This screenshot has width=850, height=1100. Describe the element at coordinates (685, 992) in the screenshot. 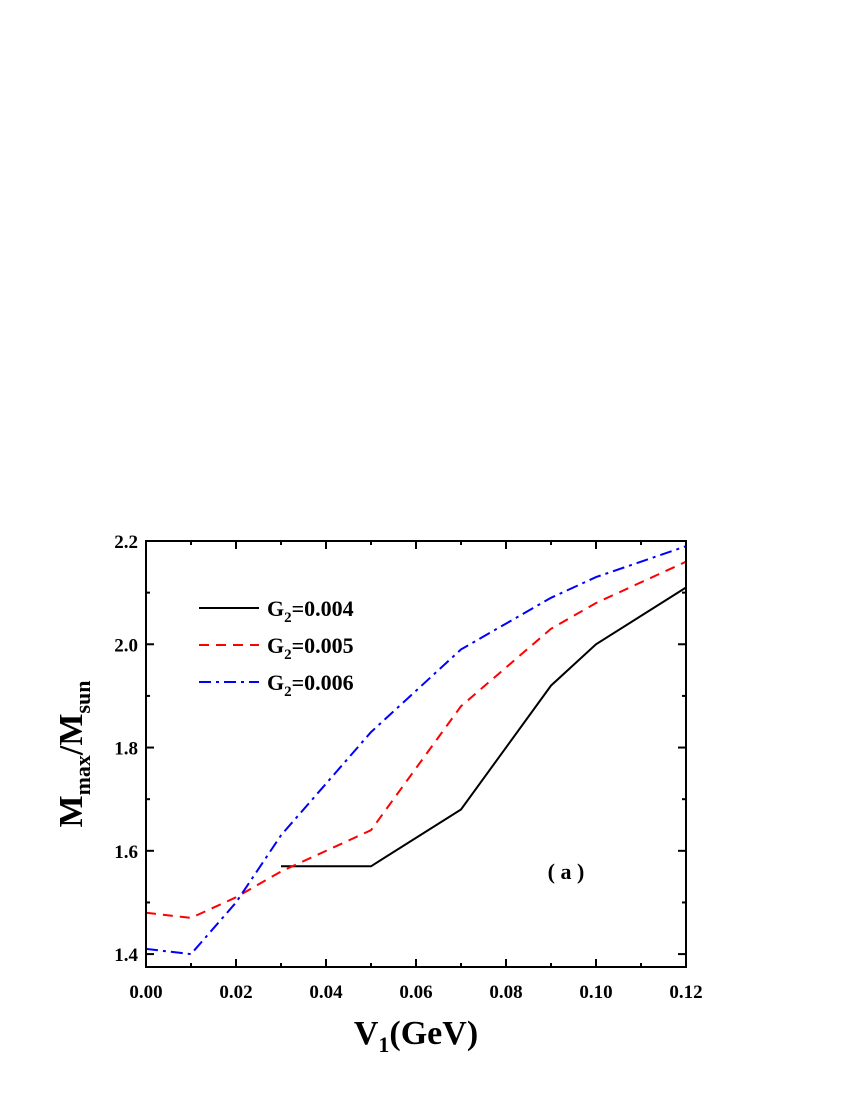

I see `x-tick-label: 0.12` at that location.